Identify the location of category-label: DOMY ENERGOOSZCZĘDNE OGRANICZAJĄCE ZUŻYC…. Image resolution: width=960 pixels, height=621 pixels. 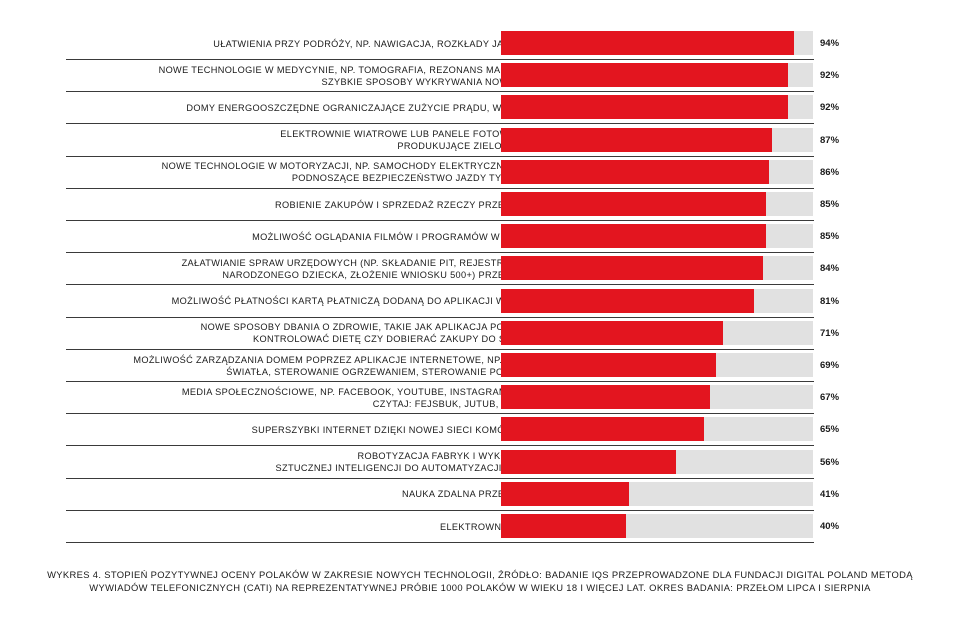
(342, 107).